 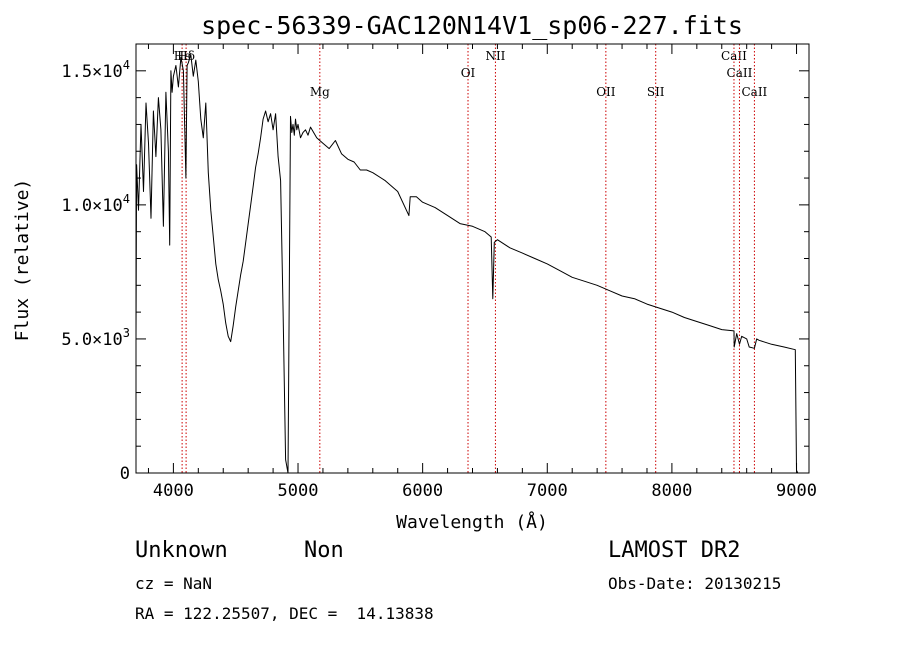 What do you see at coordinates (125, 474) in the screenshot?
I see `y-tick-label: 0` at bounding box center [125, 474].